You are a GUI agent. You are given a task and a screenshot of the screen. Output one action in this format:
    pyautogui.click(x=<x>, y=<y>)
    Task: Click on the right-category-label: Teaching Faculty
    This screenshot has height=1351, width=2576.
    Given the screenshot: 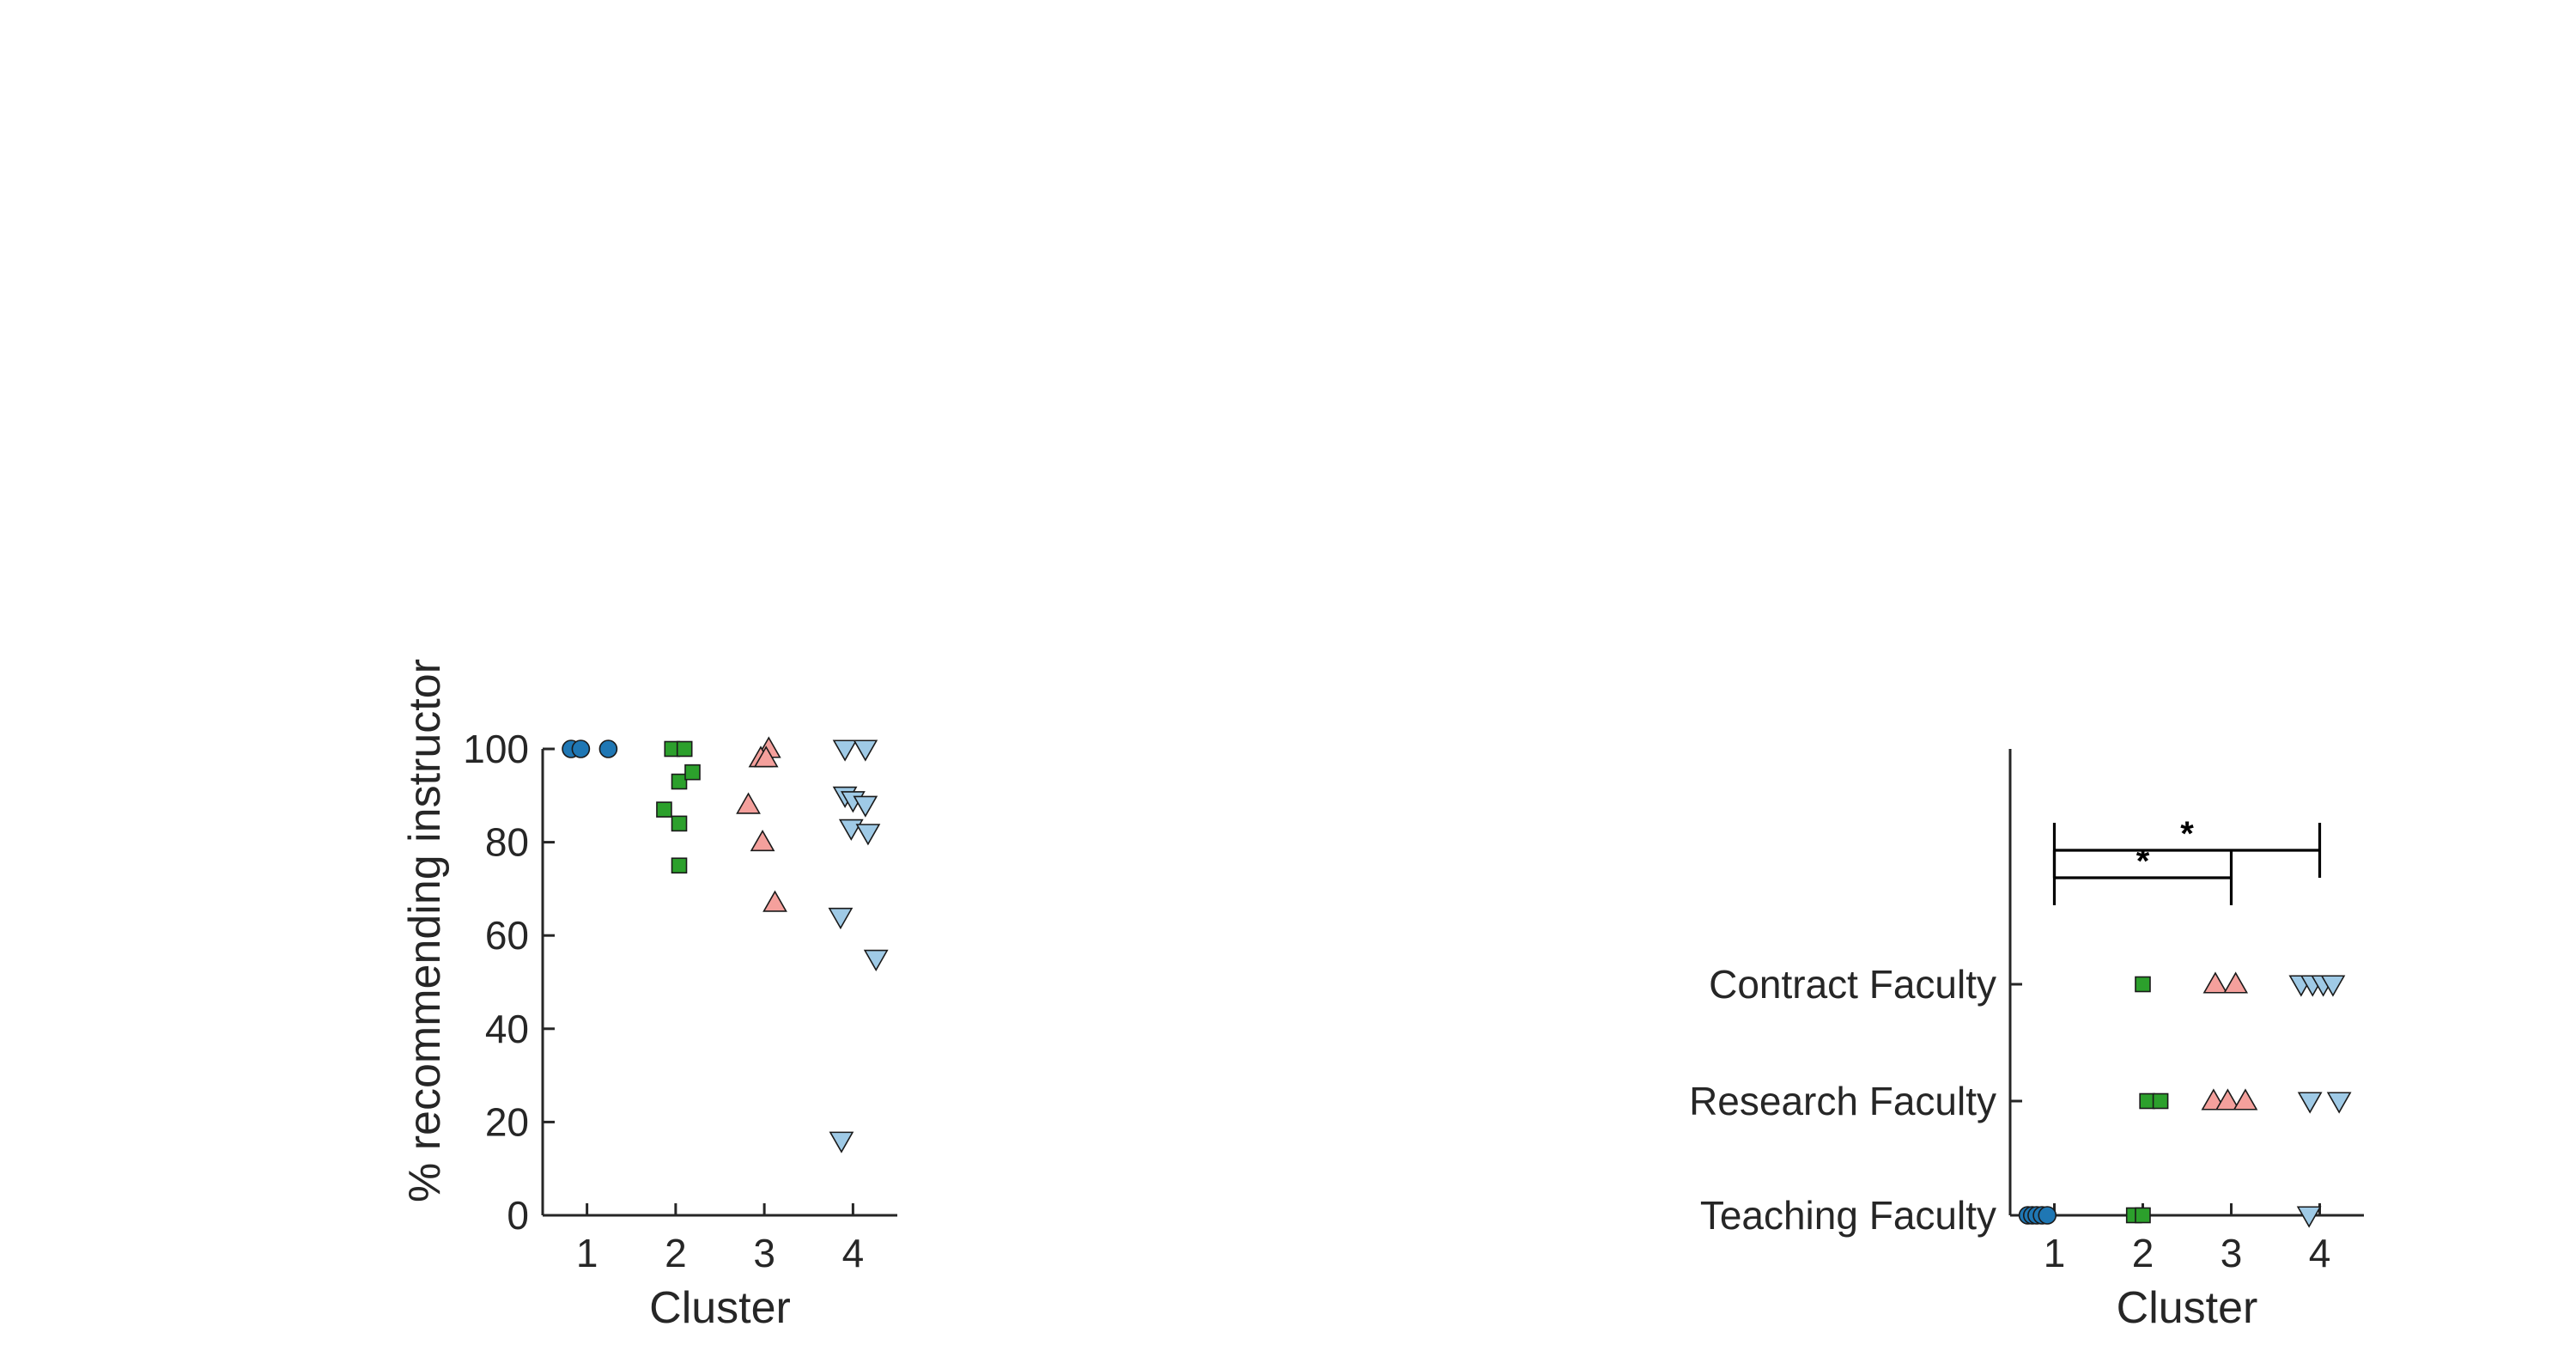 What is the action you would take?
    pyautogui.click(x=1848, y=1215)
    